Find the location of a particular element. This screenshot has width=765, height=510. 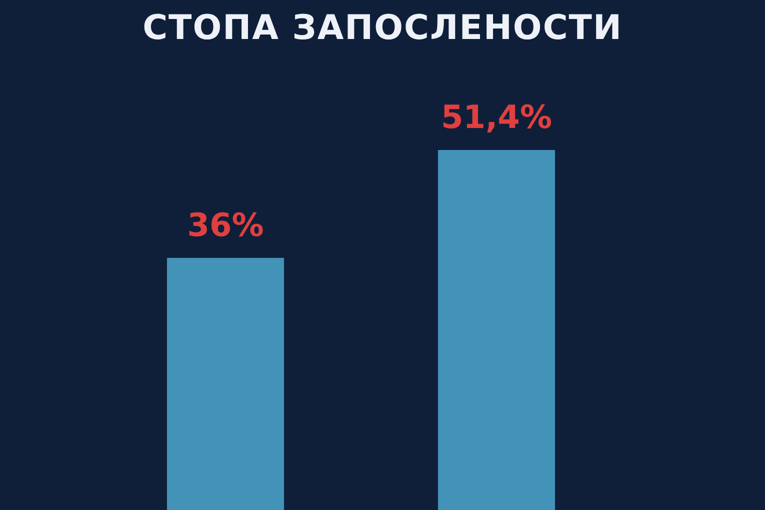

data-label: 36% is located at coordinates (225, 225).